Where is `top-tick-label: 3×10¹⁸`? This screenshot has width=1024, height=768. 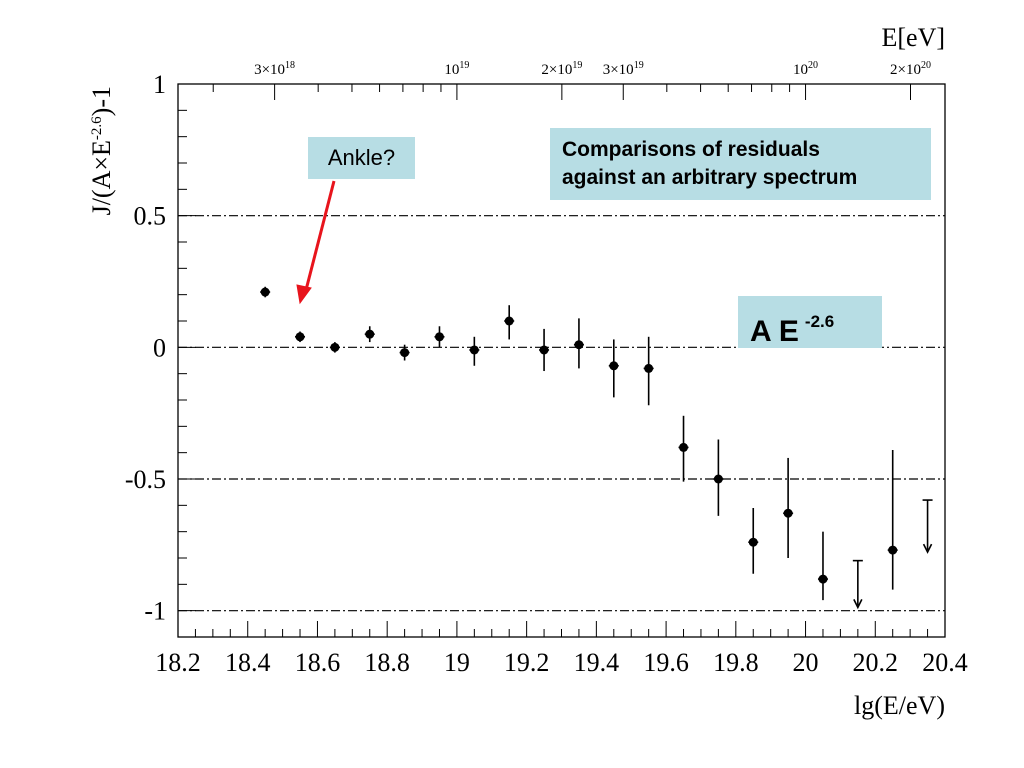
top-tick-label: 3×10¹⁸ is located at coordinates (274, 69).